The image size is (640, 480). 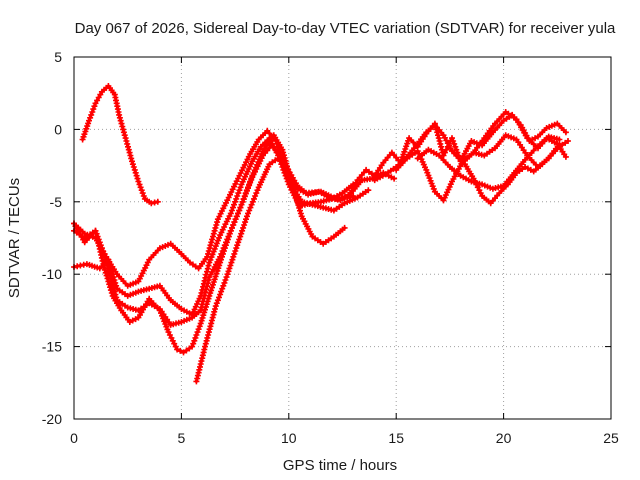 What do you see at coordinates (14, 238) in the screenshot?
I see `y-axis-label: SDTVAR / TECUs` at bounding box center [14, 238].